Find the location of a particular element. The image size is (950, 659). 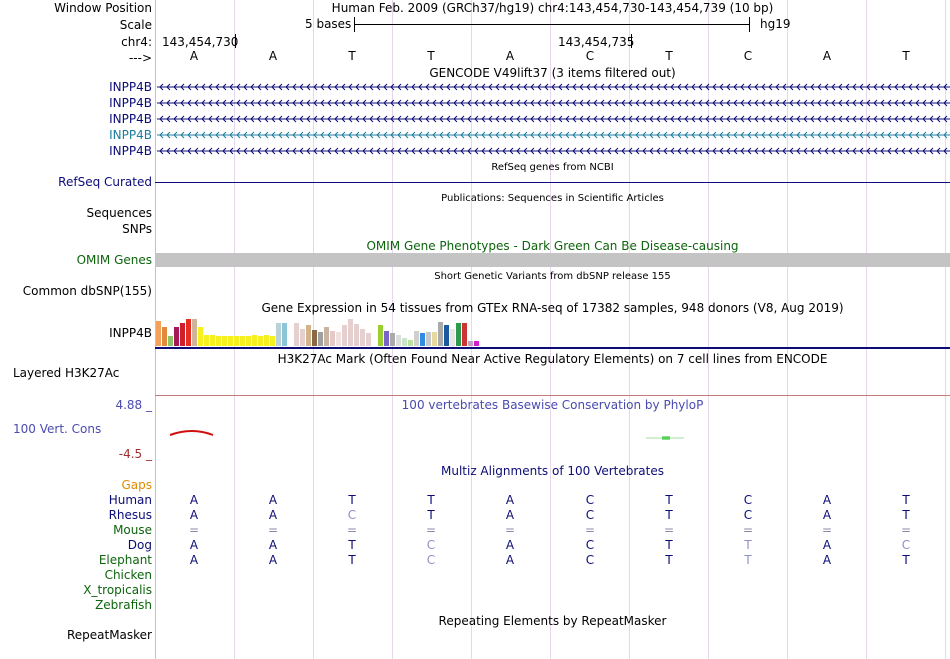

multiz-species-label: X_tropicalis is located at coordinates (117, 590).